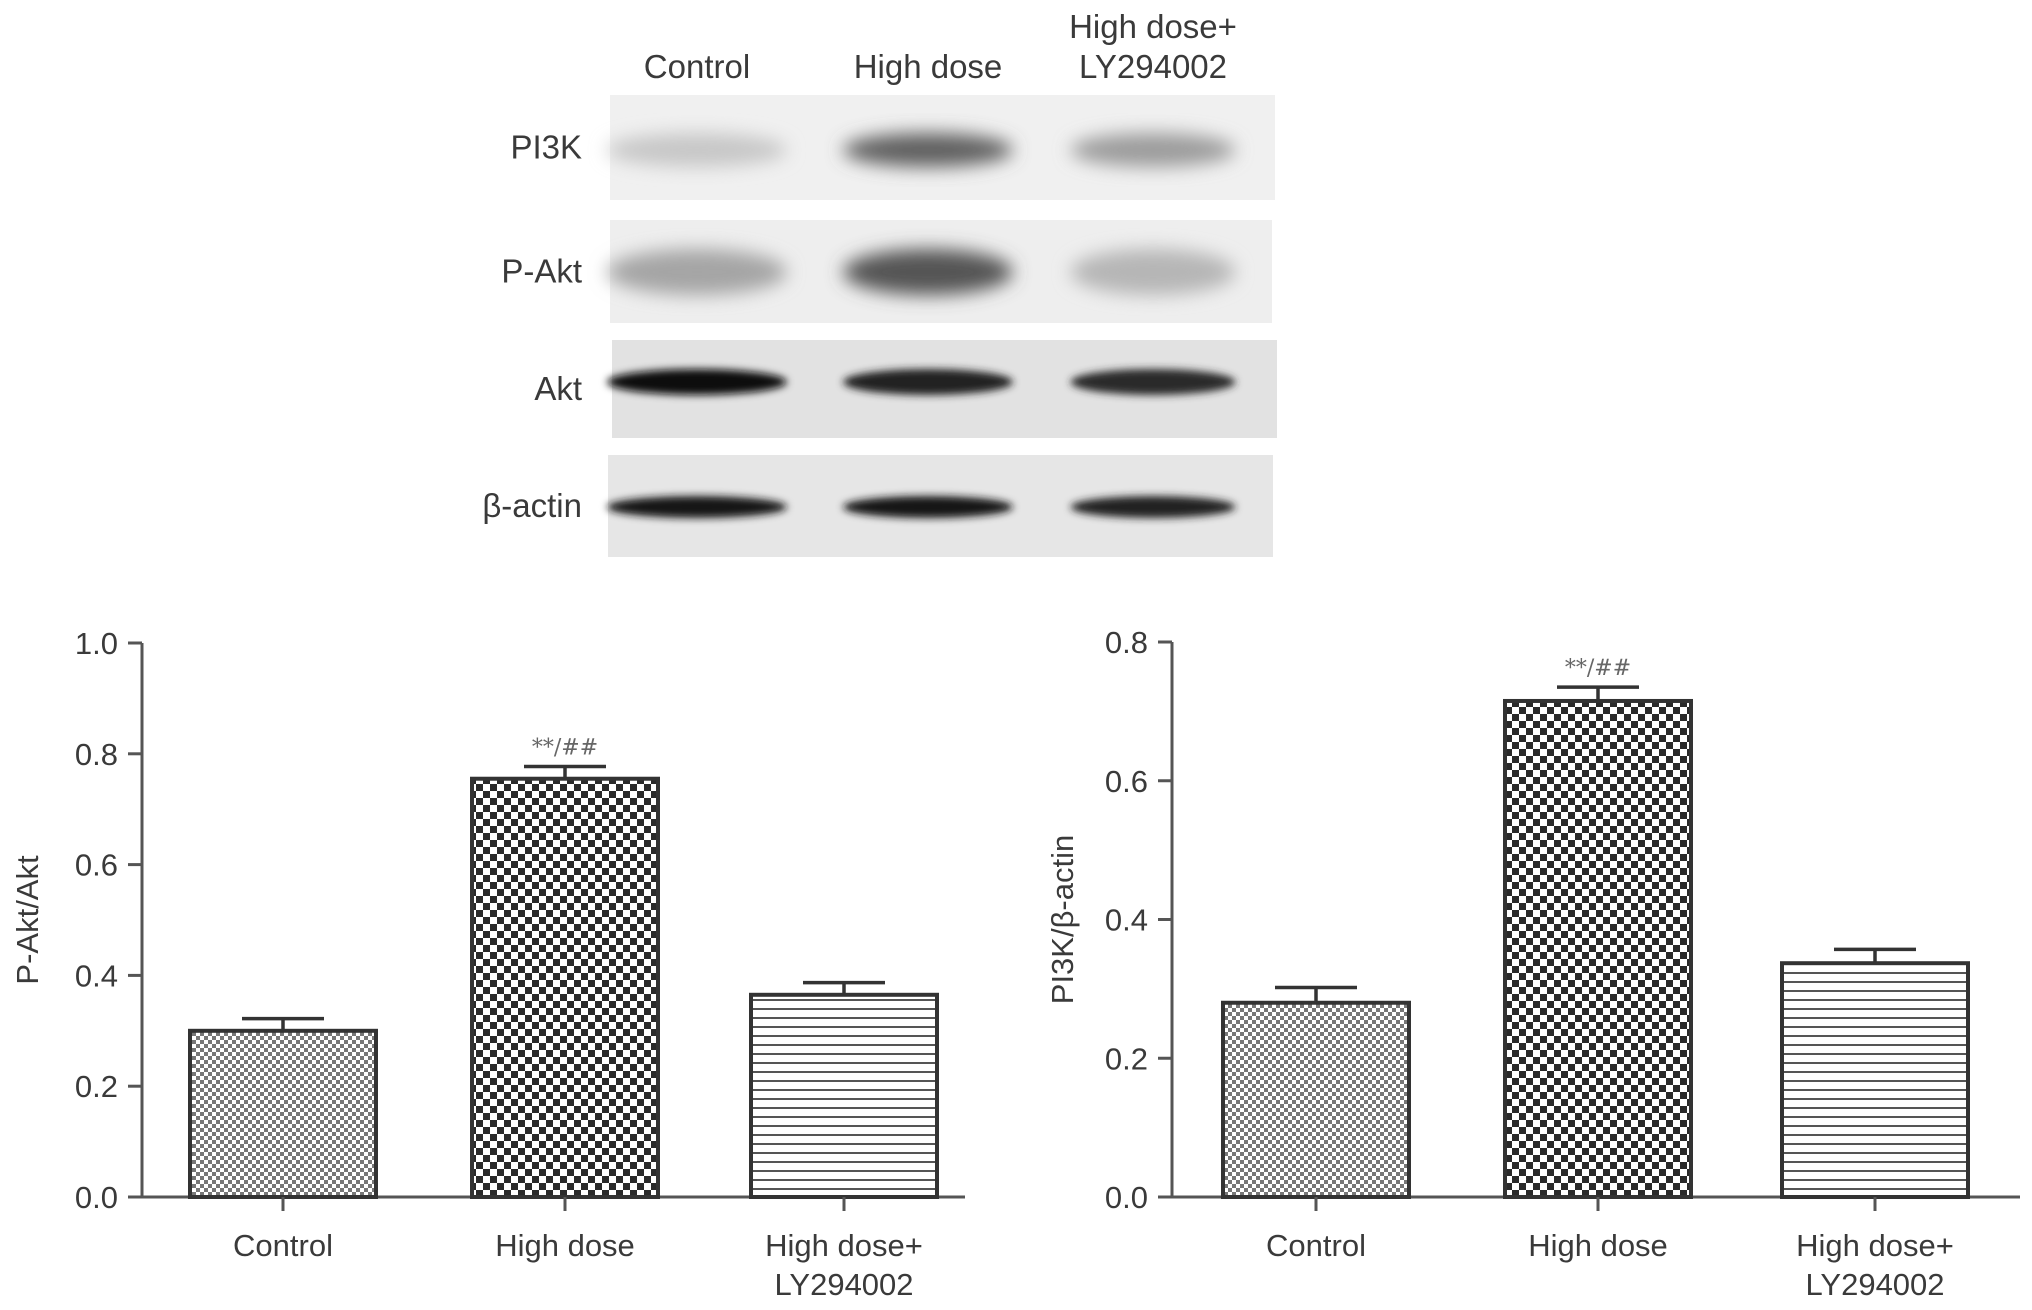 This screenshot has height=1310, width=2032. I want to click on blot-row-akt: Akt, so click(905, 389).